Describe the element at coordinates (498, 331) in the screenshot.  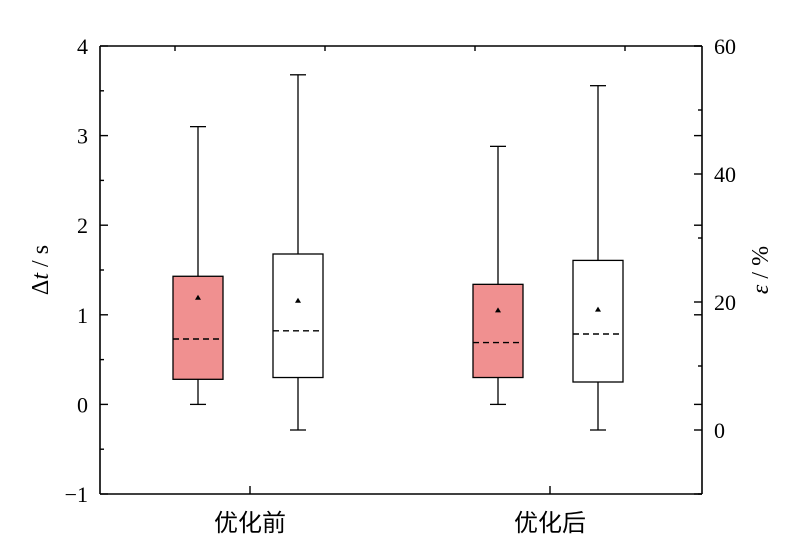
I see `box-left-after` at that location.